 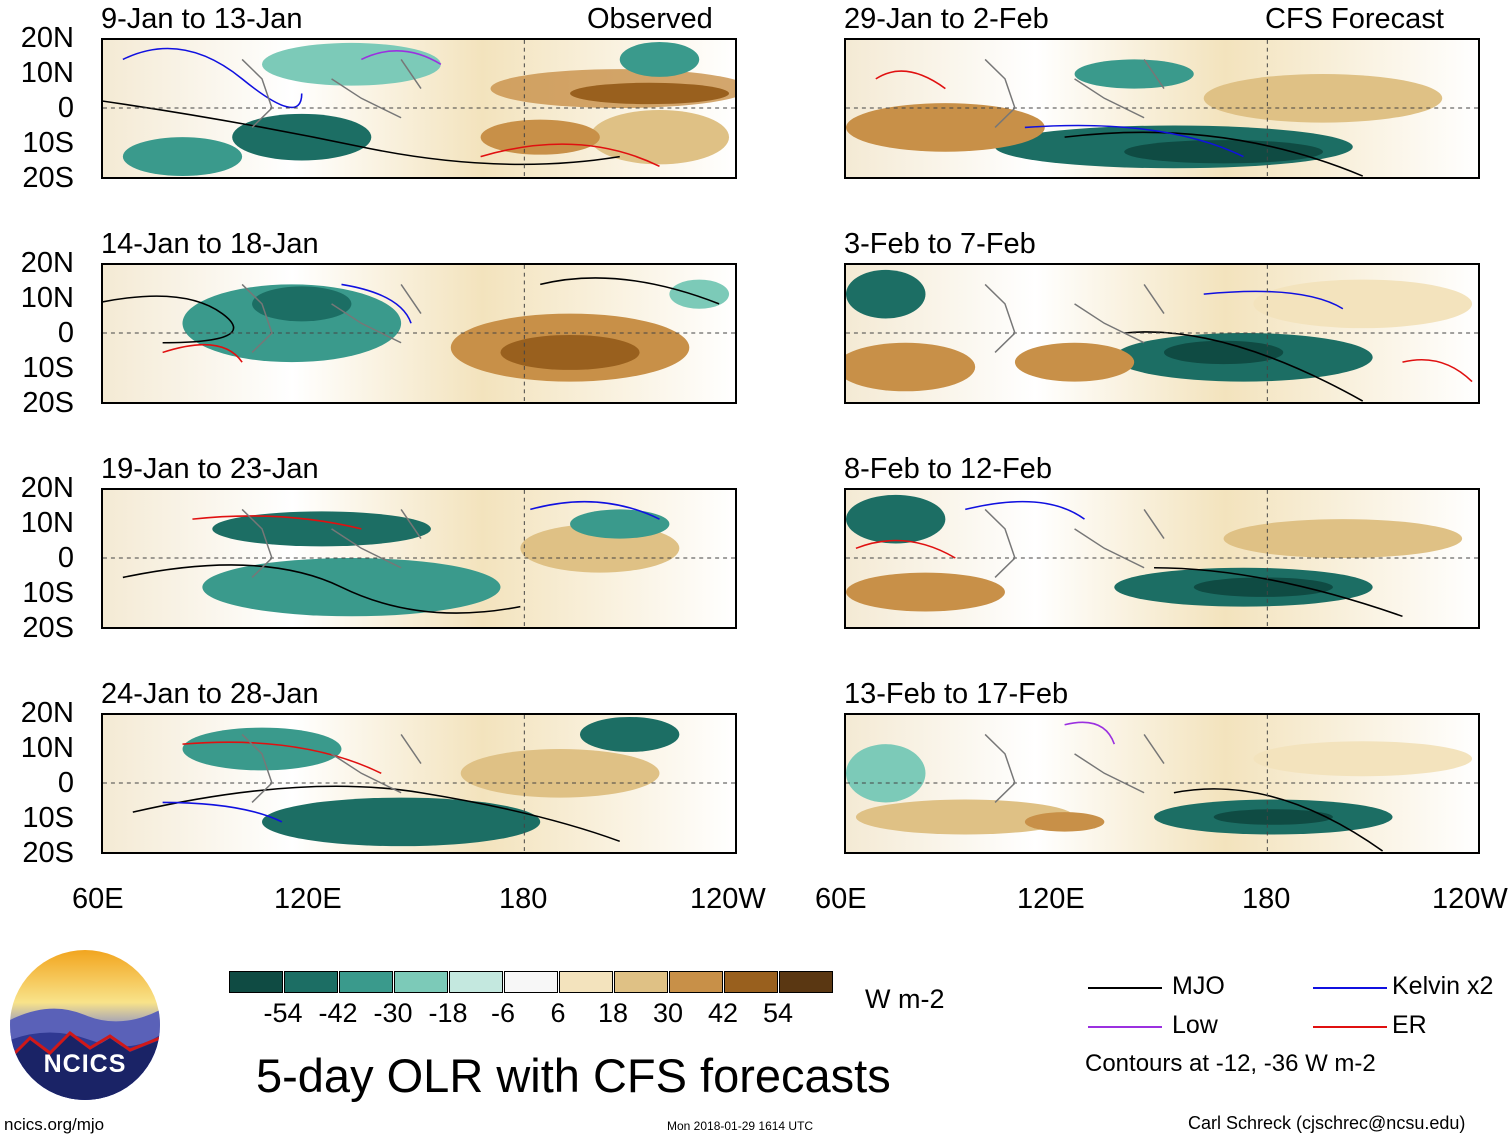 I want to click on footer-timestamp: Mon 2018-01-29 1614 UTC, so click(x=740, y=1126).